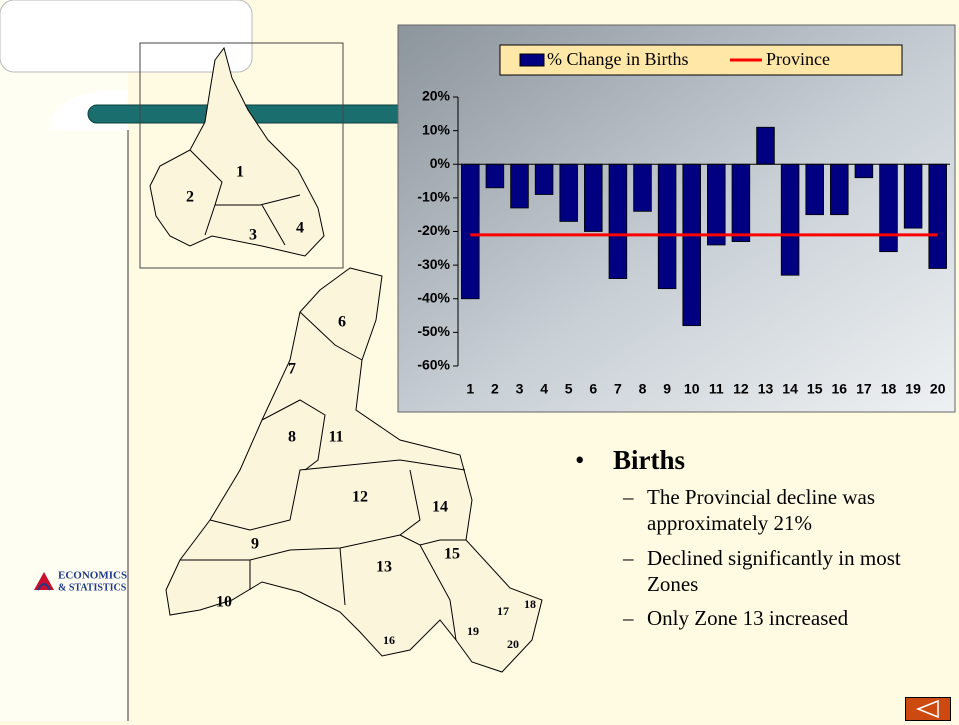 The image size is (959, 725). Describe the element at coordinates (618, 59) in the screenshot. I see `legend-label: % Change in Births` at that location.